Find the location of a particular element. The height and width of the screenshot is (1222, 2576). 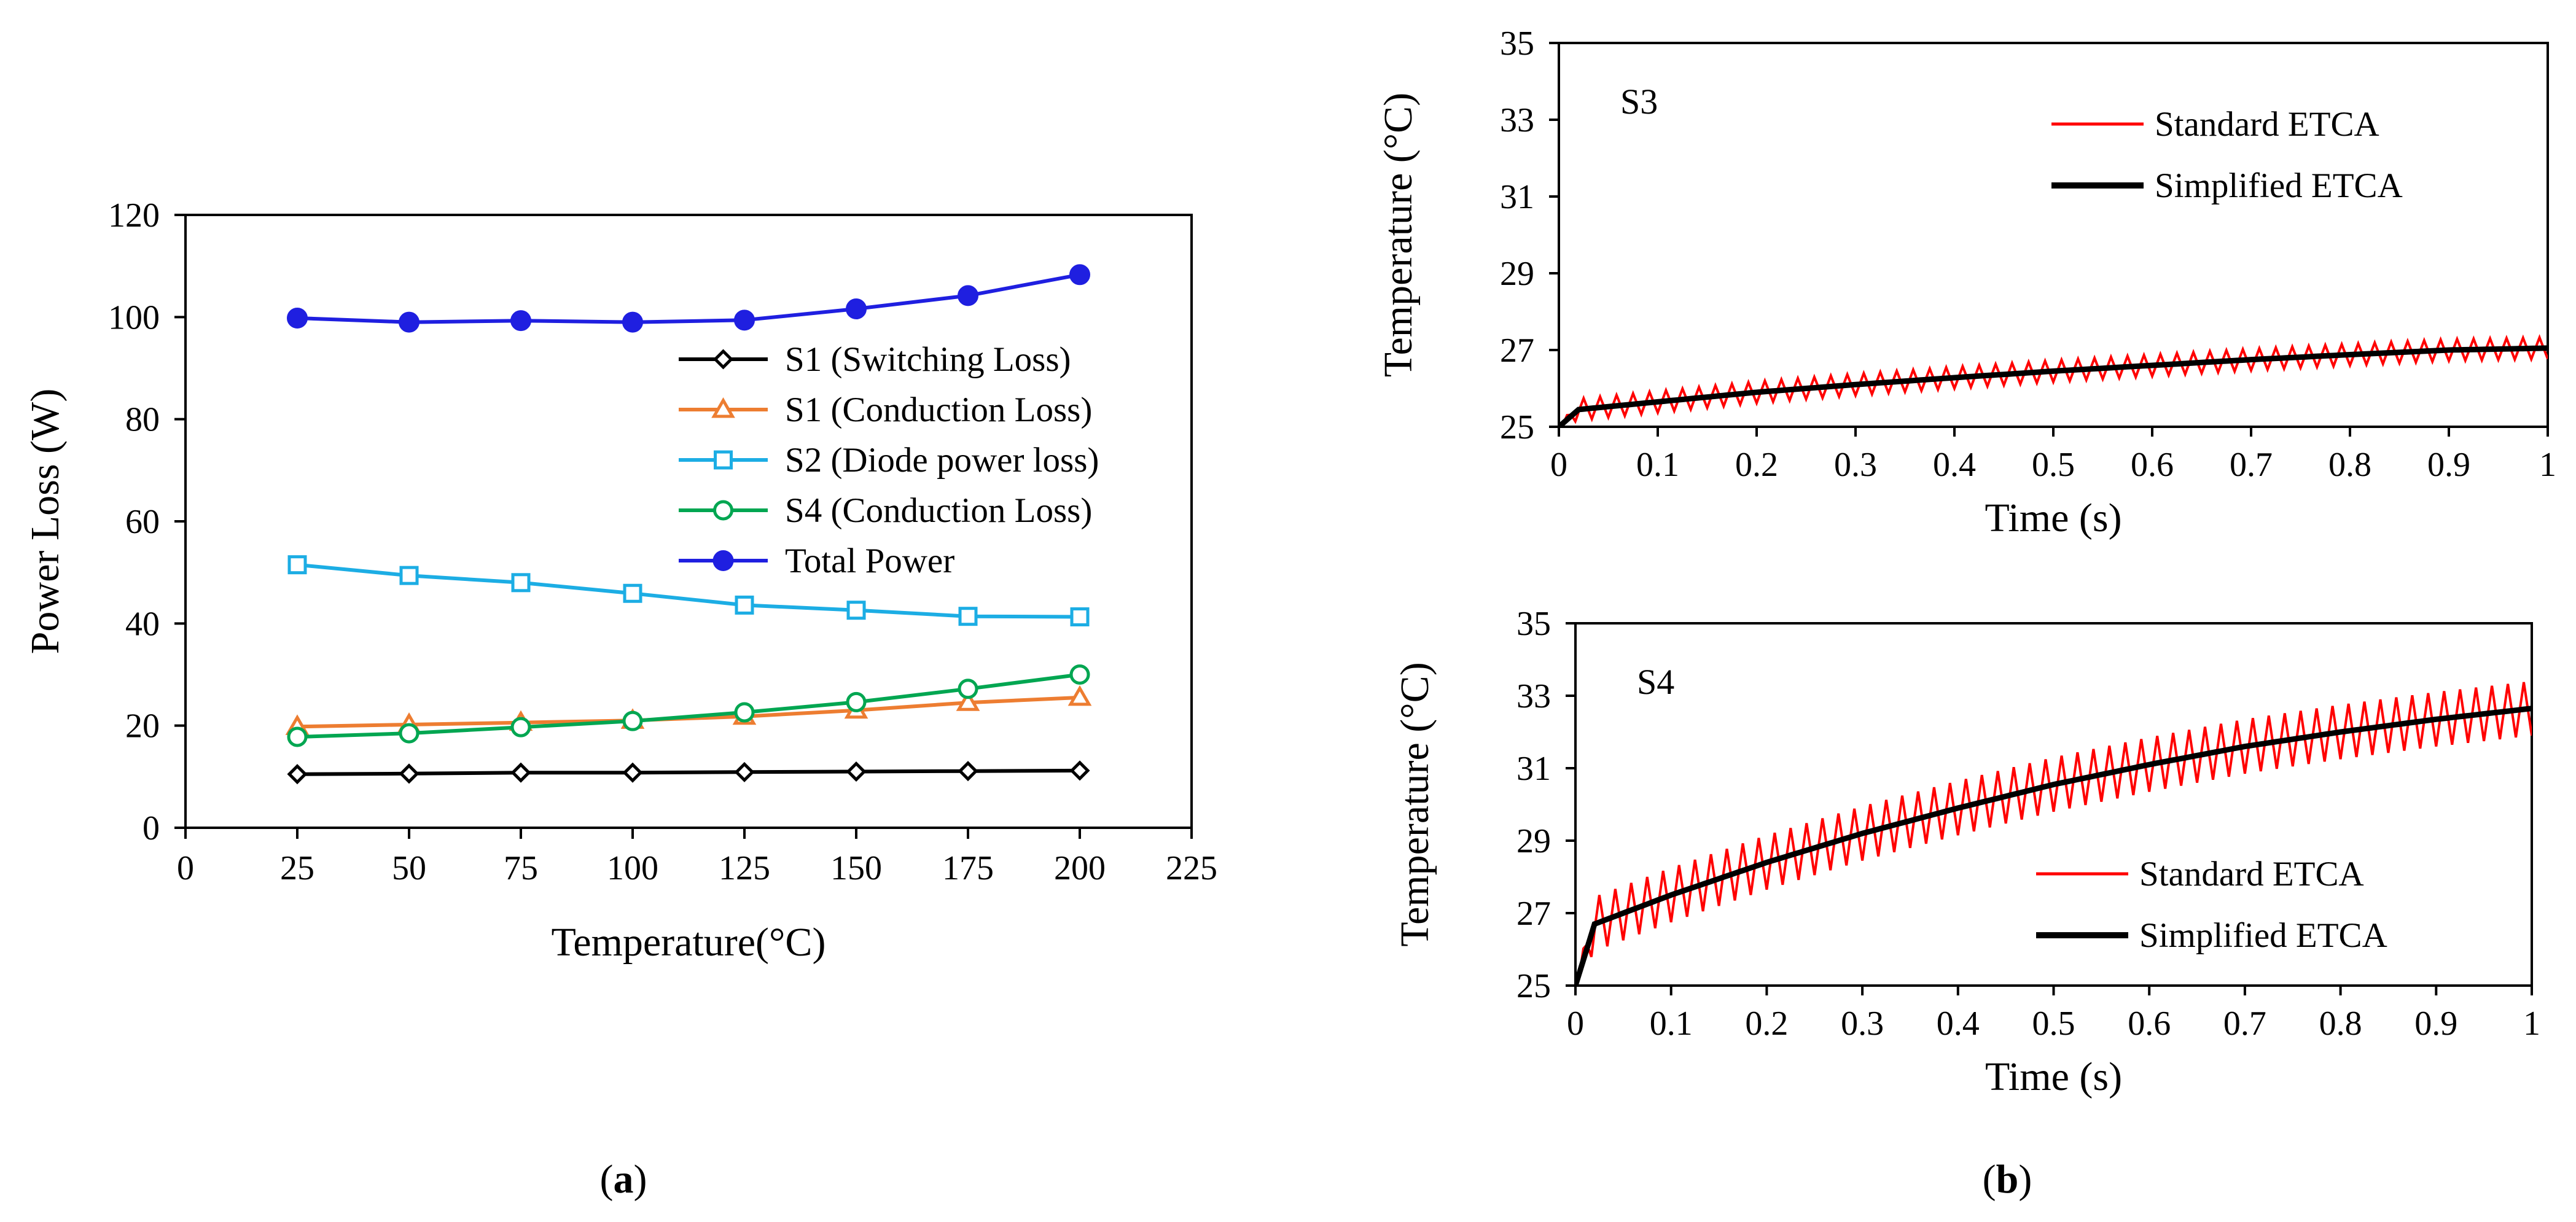

x-tick-label: 0.6 is located at coordinates (2149, 1024).